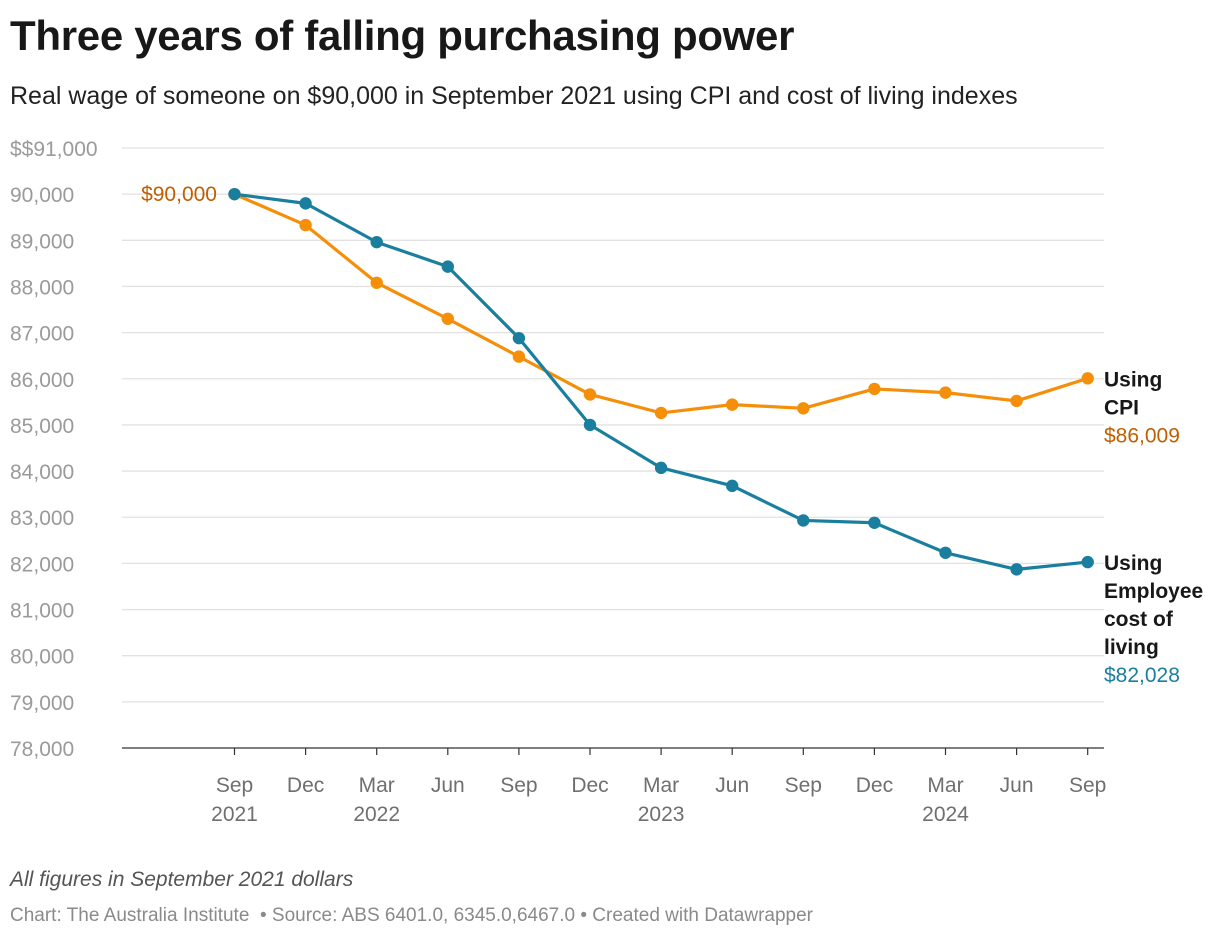 This screenshot has height=942, width=1220. Describe the element at coordinates (42, 703) in the screenshot. I see `y-tick-label: 79,000` at that location.